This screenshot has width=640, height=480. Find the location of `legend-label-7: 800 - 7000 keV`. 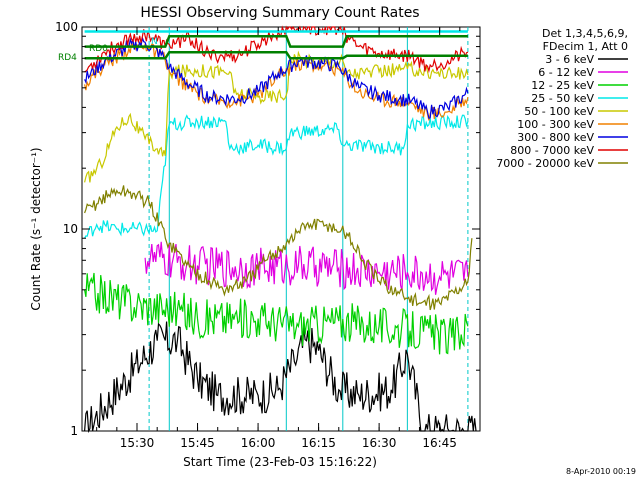

legend-label-7: 800 - 7000 keV is located at coordinates (552, 150).